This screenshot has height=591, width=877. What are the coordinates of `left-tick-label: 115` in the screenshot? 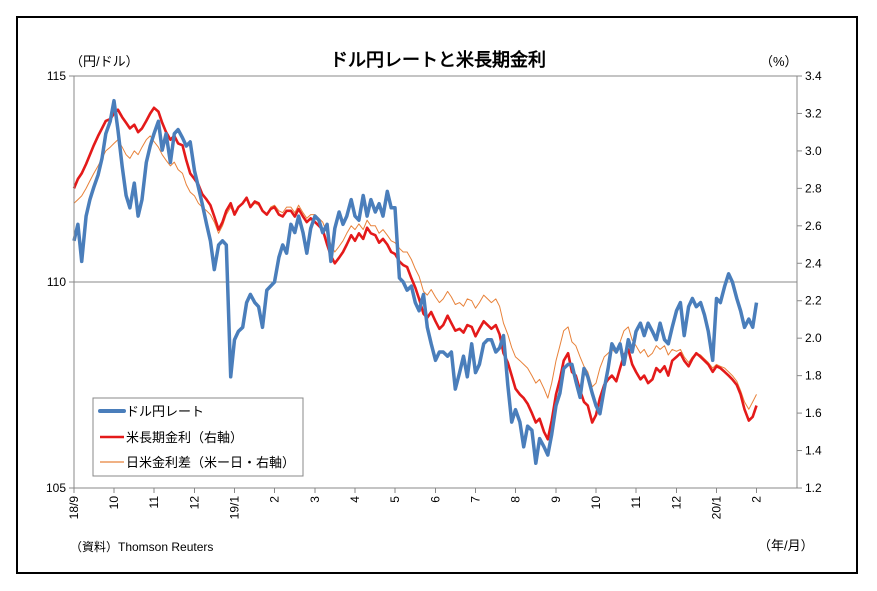 It's located at (56, 76).